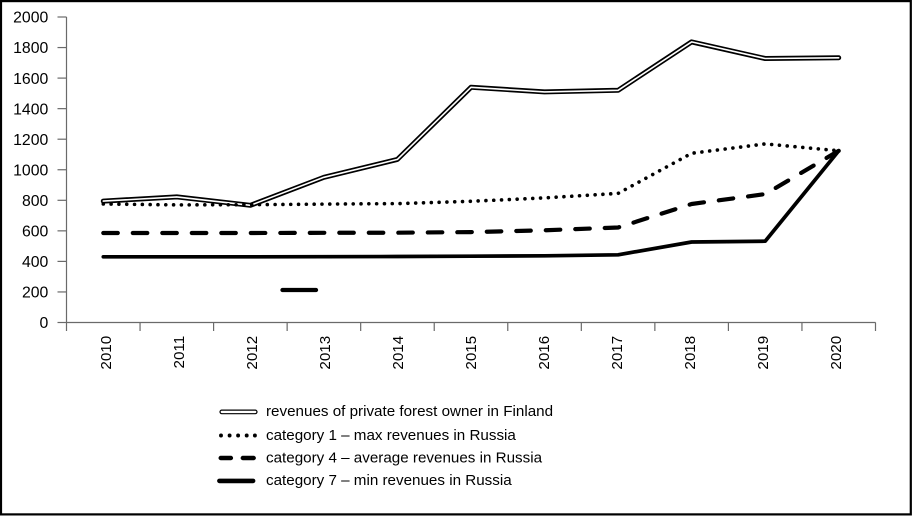 This screenshot has width=912, height=521. What do you see at coordinates (35, 262) in the screenshot?
I see `svg-text: 400` at bounding box center [35, 262].